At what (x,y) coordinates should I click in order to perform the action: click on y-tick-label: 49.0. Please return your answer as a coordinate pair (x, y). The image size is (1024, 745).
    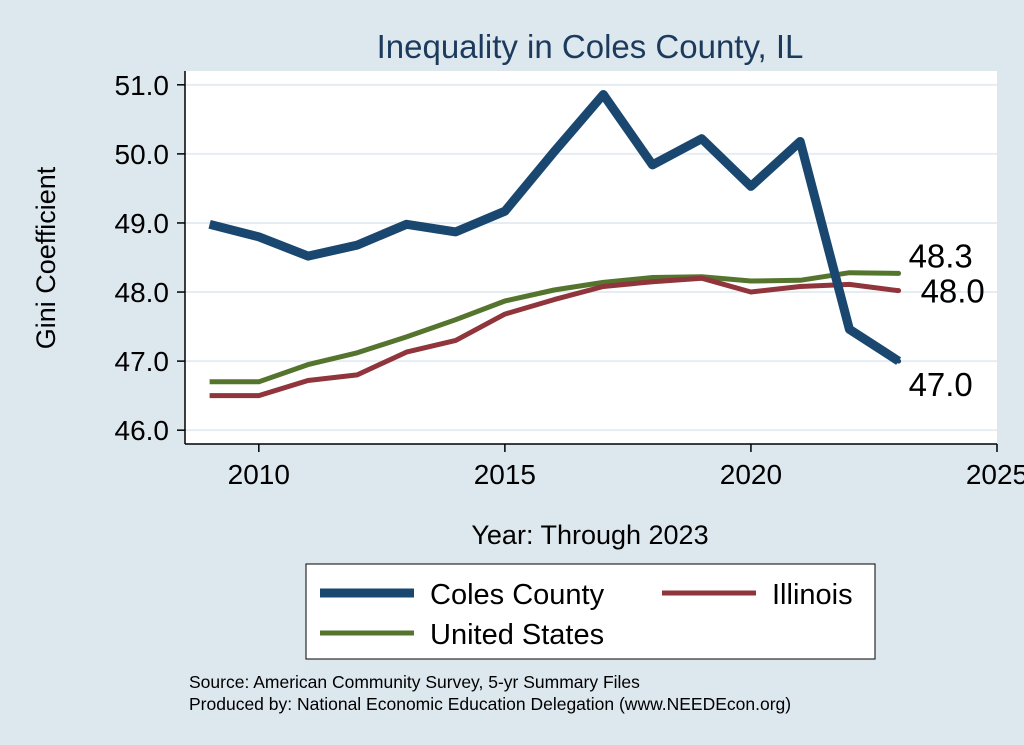
    Looking at the image, I should click on (142, 223).